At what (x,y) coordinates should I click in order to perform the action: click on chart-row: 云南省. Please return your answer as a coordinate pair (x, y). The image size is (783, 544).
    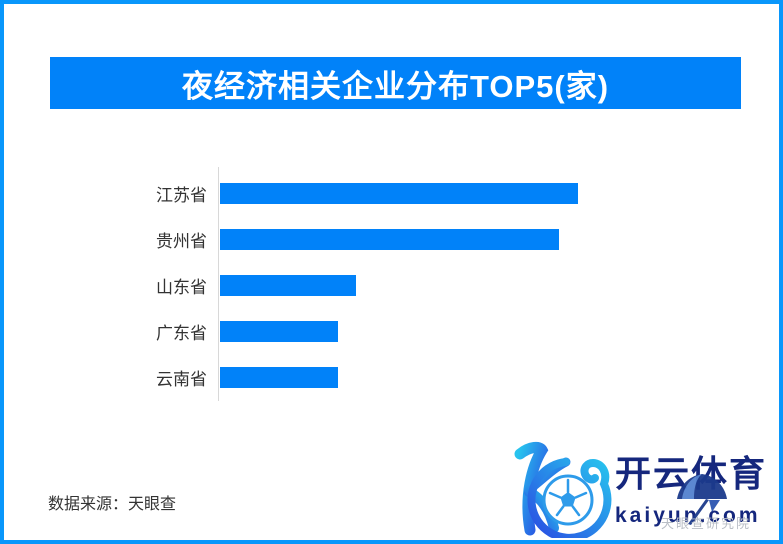
    Looking at the image, I should click on (324, 378).